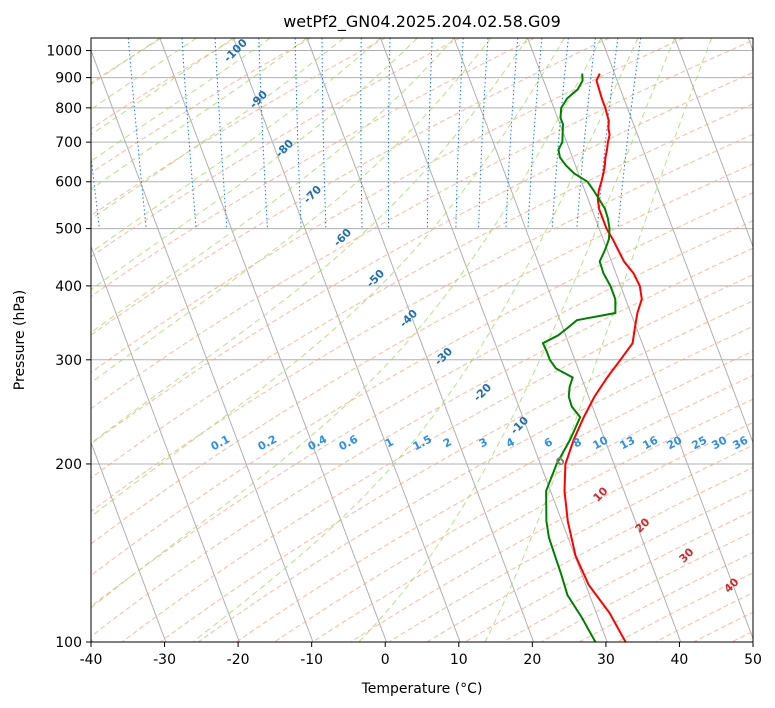 This screenshot has height=708, width=775. I want to click on dry-adiabat-label: 20, so click(643, 525).